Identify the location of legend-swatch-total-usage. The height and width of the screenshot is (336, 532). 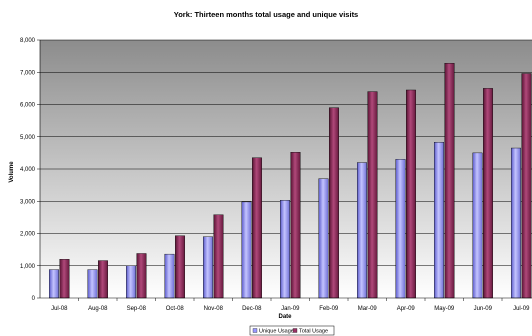
(295, 330).